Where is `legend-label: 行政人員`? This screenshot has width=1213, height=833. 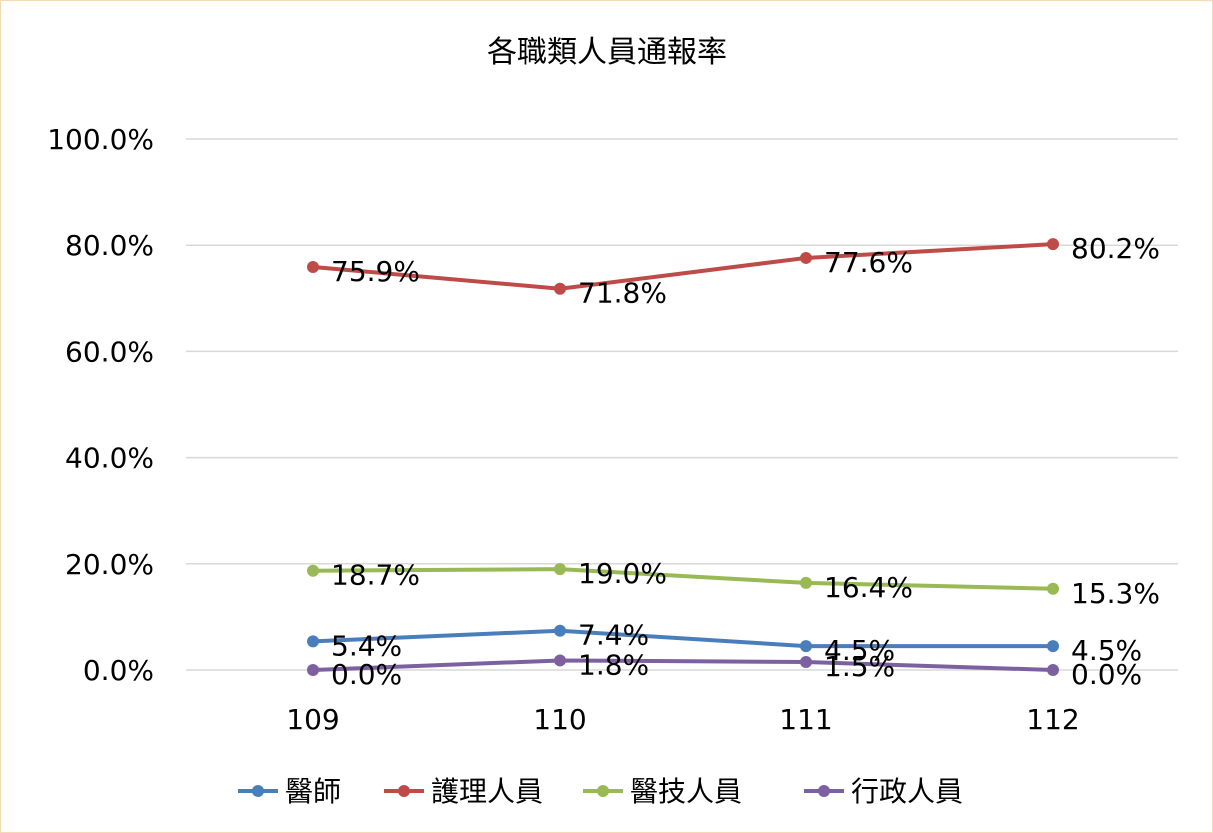
legend-label: 行政人員 is located at coordinates (907, 791).